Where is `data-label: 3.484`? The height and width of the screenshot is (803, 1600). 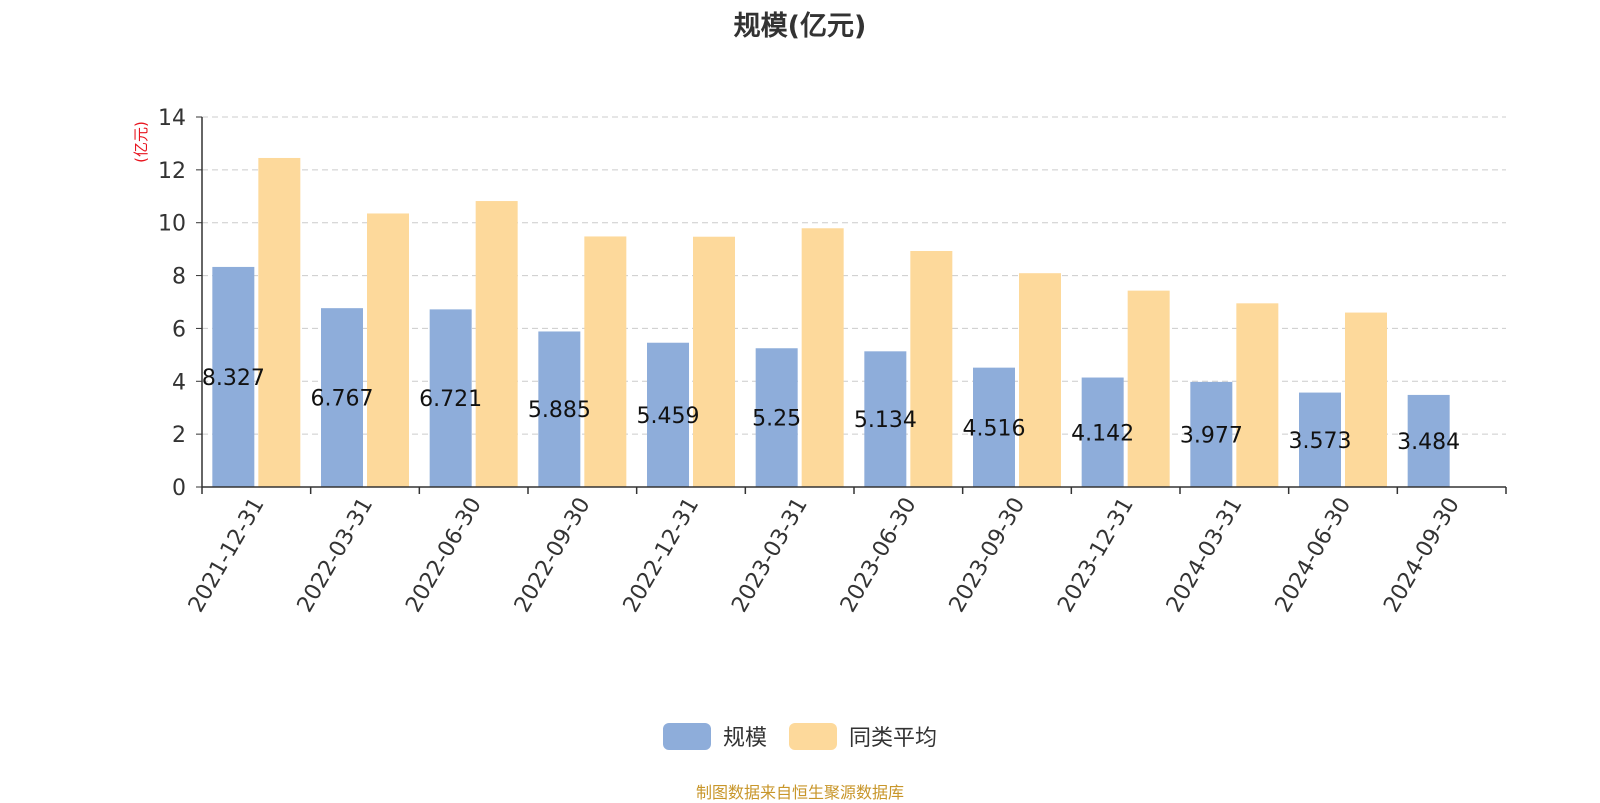 data-label: 3.484 is located at coordinates (1428, 442).